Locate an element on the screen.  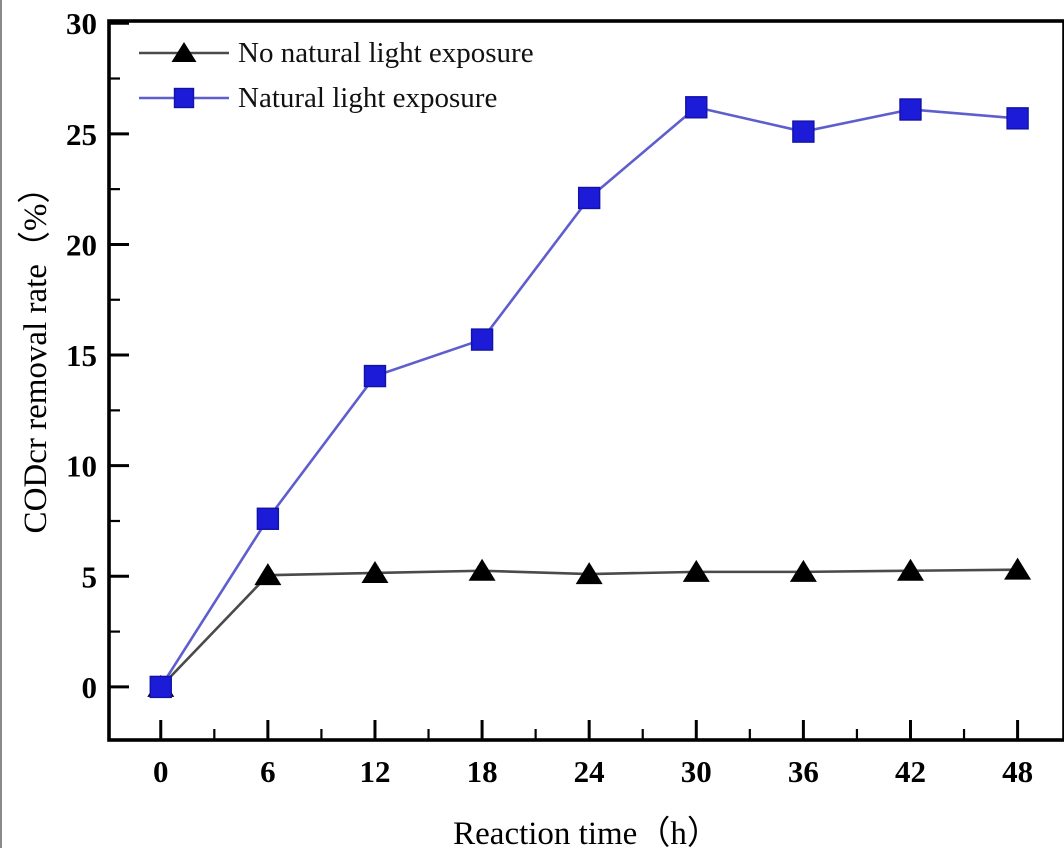
x-axis-title: Reaction time（h） is located at coordinates (586, 832).